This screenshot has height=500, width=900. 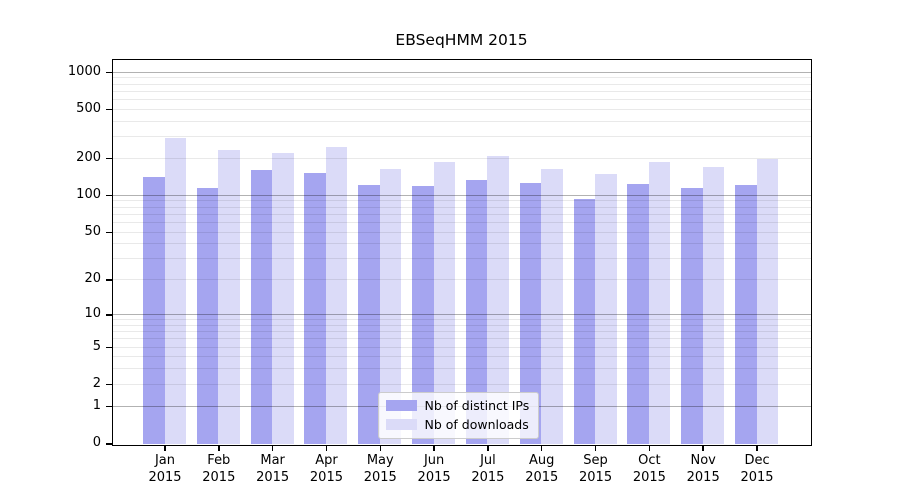 What do you see at coordinates (96, 346) in the screenshot?
I see `y-tick-label: 5` at bounding box center [96, 346].